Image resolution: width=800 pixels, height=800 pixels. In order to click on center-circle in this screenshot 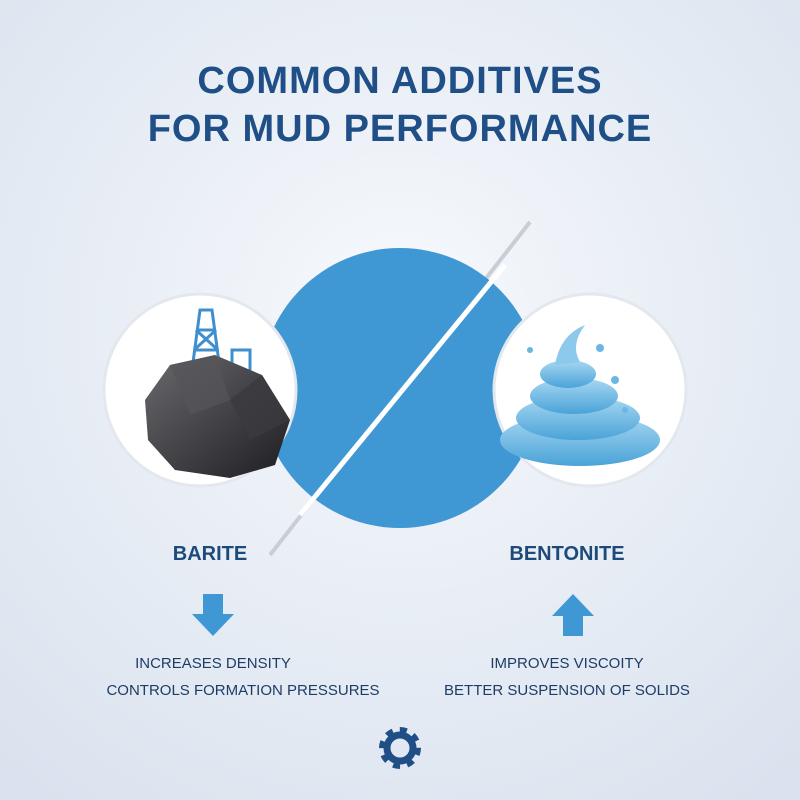, I will do `click(400, 388)`.